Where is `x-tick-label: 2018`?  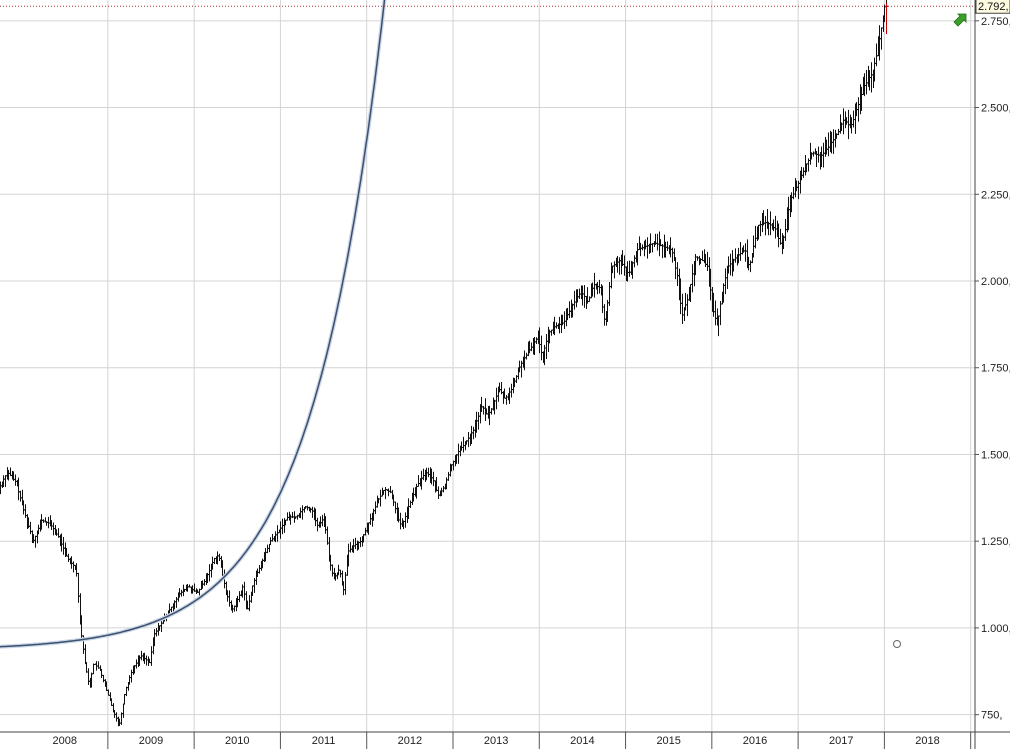 x-tick-label: 2018 is located at coordinates (927, 741).